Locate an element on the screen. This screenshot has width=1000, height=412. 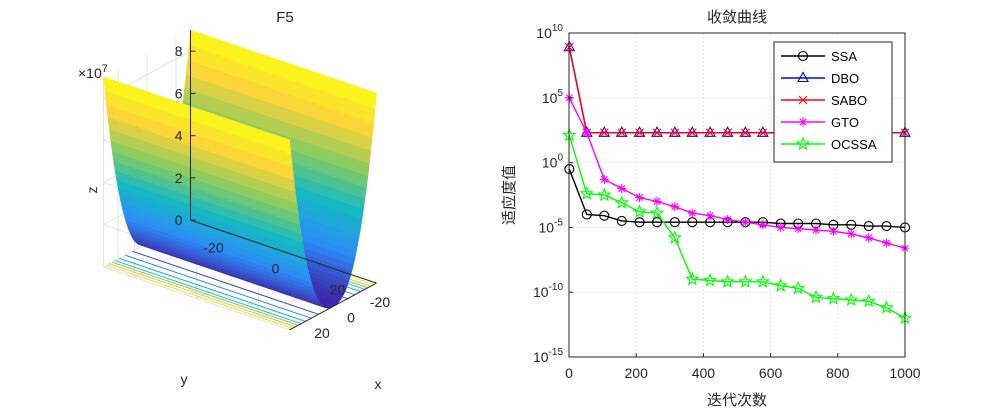
y-tick-label: 10⁵ is located at coordinates (553, 97).